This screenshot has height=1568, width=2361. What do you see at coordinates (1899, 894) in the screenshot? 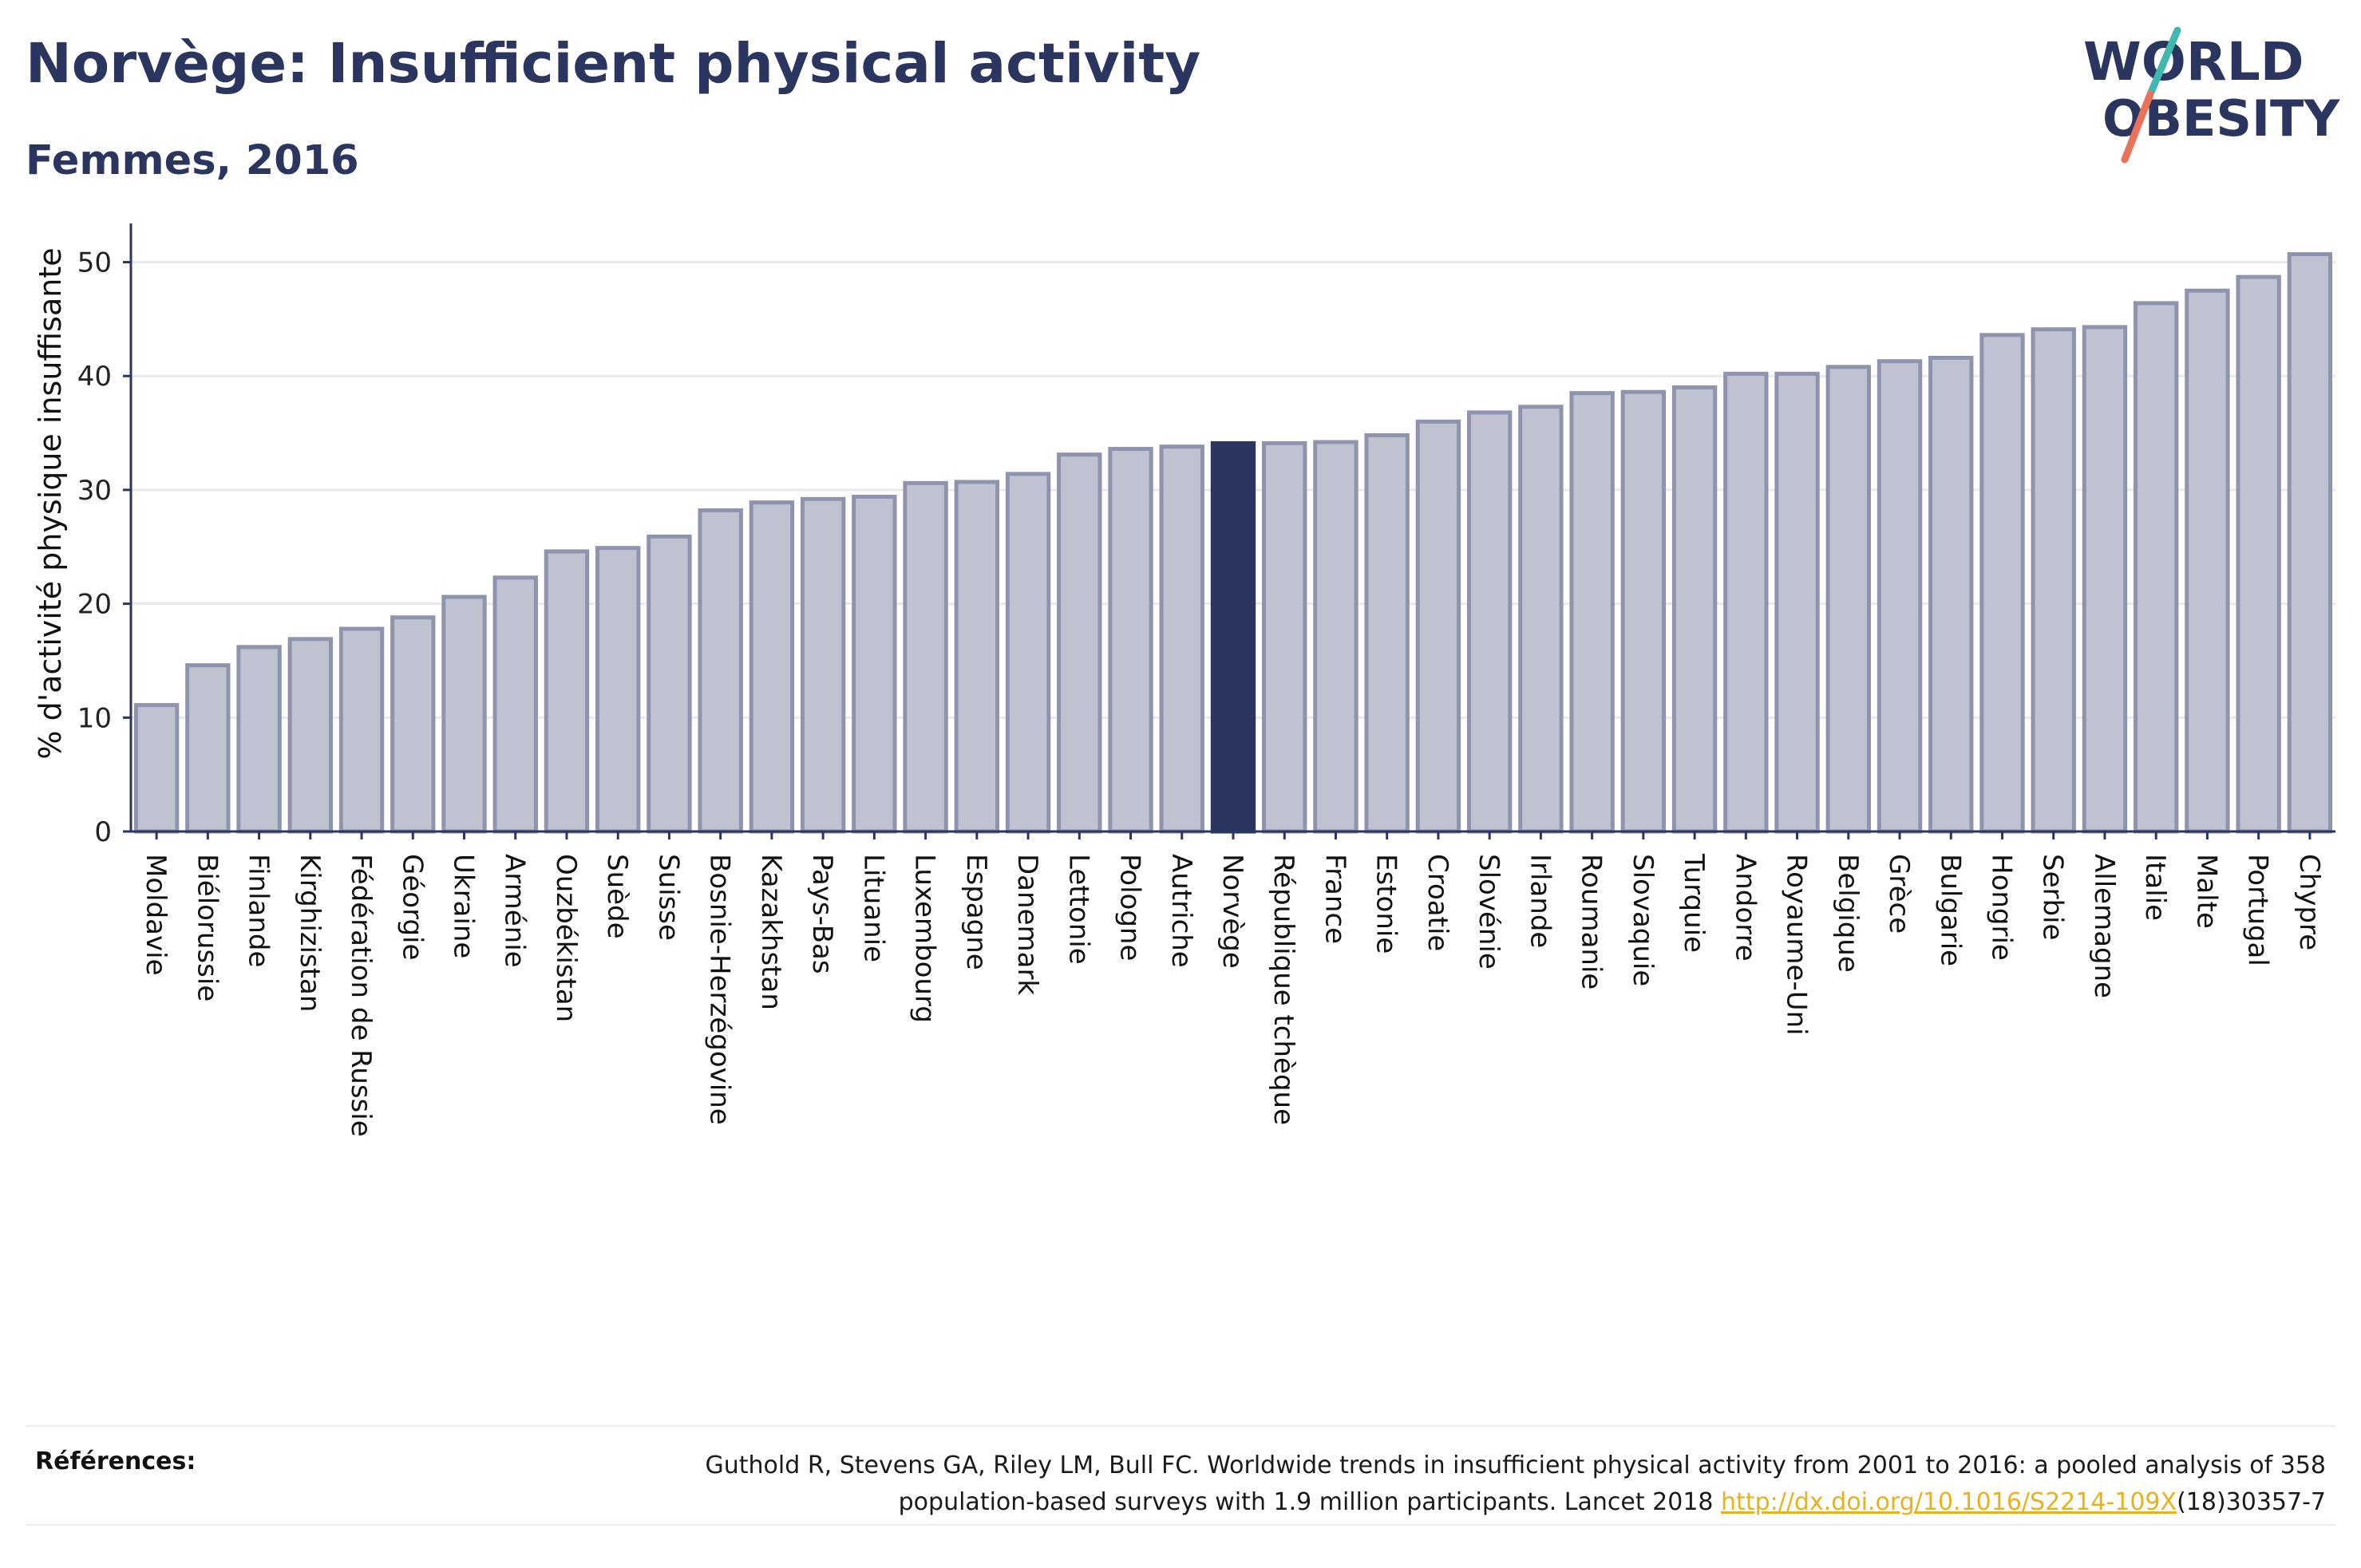
I see `x-tick-label: Grèce` at bounding box center [1899, 894].